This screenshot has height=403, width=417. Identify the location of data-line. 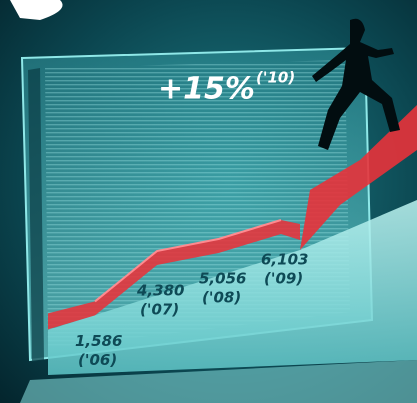
(188, 261).